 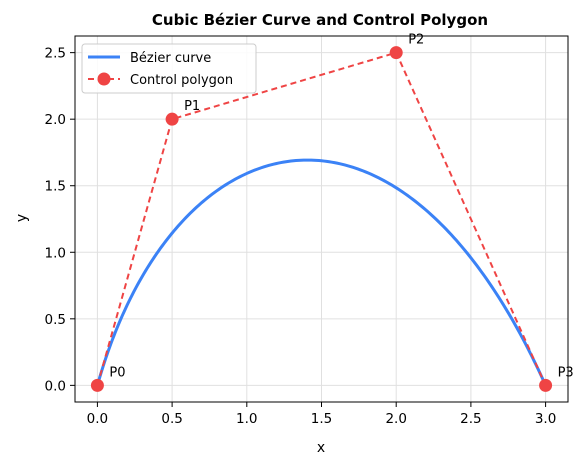 I want to click on control-point-label: P1, so click(x=192, y=106).